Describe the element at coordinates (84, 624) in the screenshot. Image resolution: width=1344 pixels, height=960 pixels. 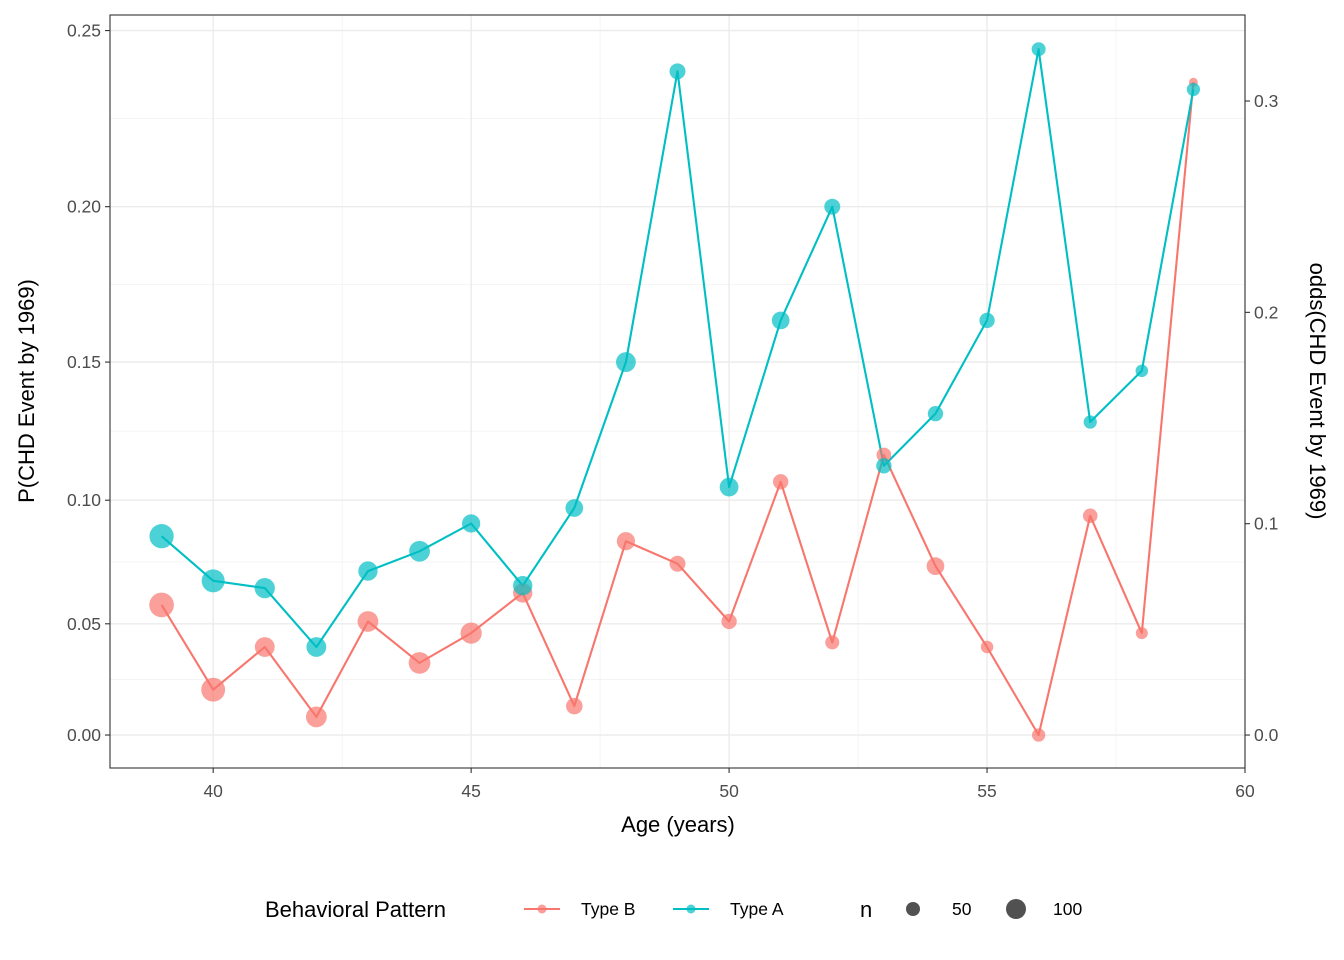
I see `y-tick-label: 0.05` at that location.